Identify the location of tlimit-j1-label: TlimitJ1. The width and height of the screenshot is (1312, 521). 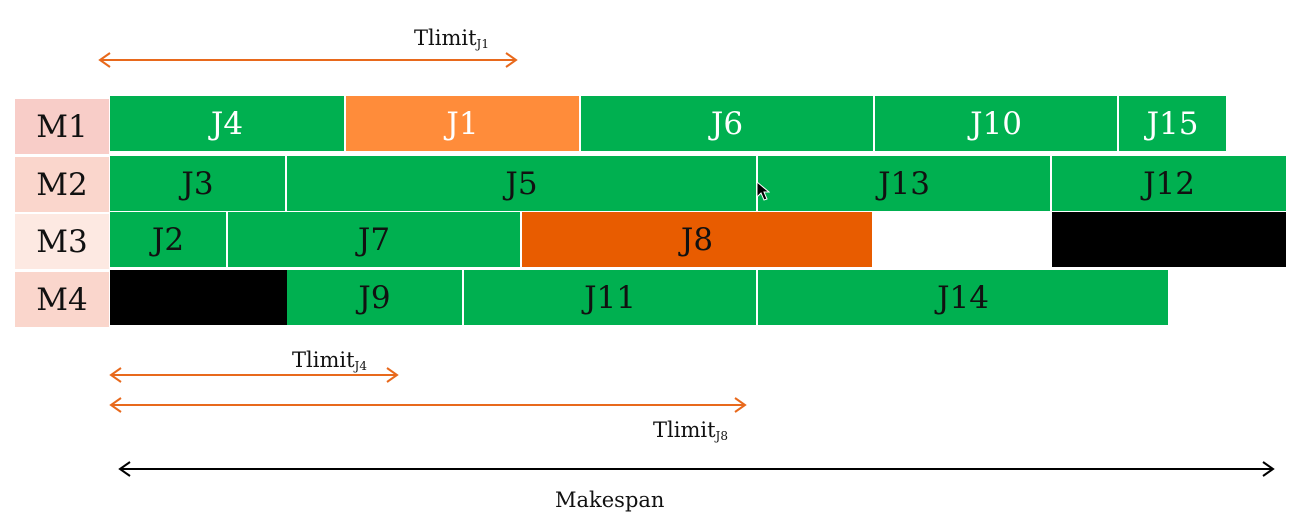
(451, 38).